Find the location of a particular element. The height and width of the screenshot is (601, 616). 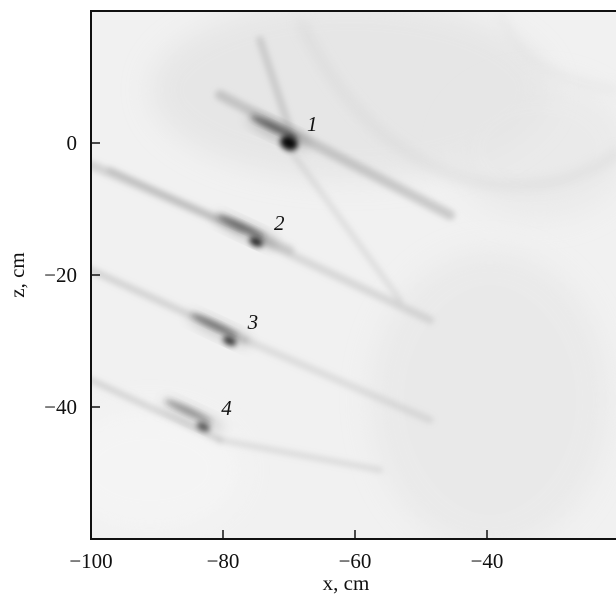

x-axis: −100 −80 −60 −40 is located at coordinates (286, 551).